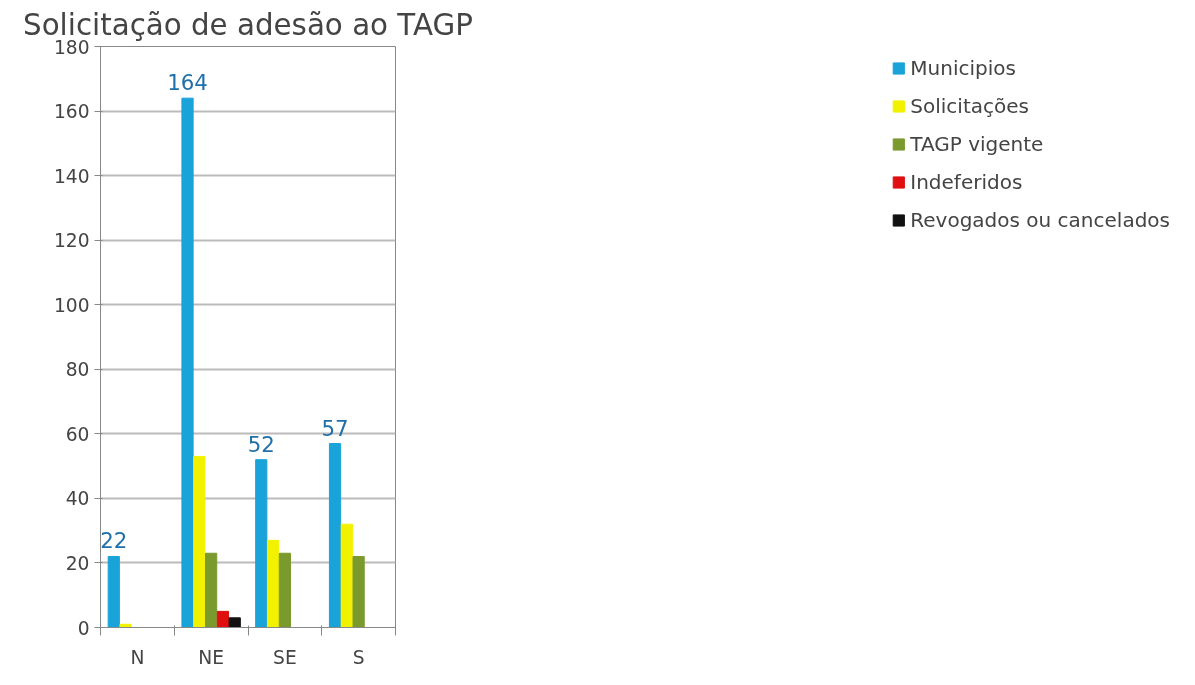 The image size is (1195, 685). What do you see at coordinates (137, 657) in the screenshot?
I see `x-tick-label: N` at bounding box center [137, 657].